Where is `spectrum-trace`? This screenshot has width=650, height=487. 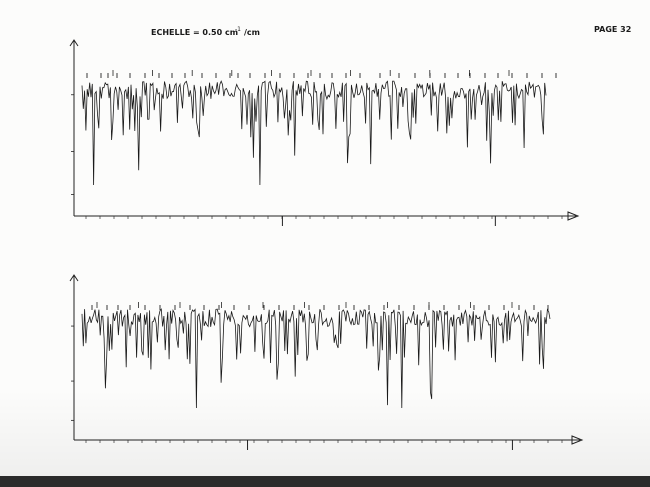
spectrum-trace is located at coordinates (316, 358).